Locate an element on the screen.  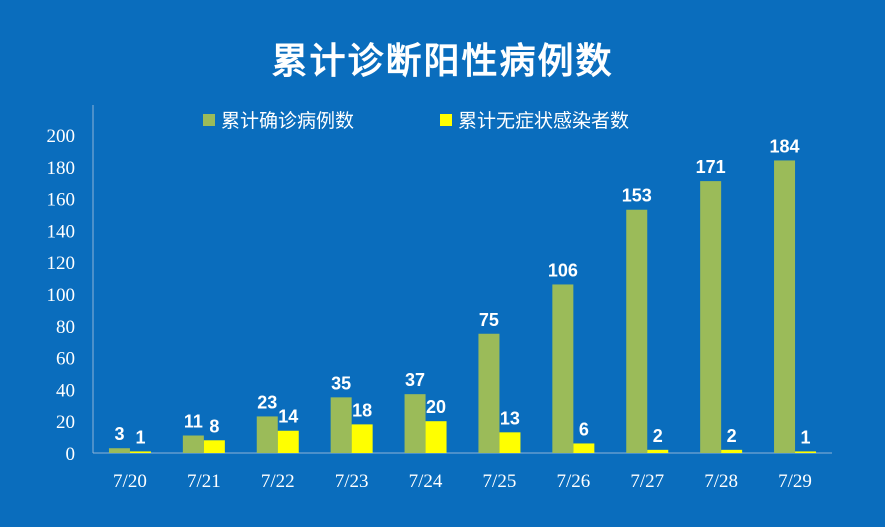
data-label: 8 is located at coordinates (214, 426).